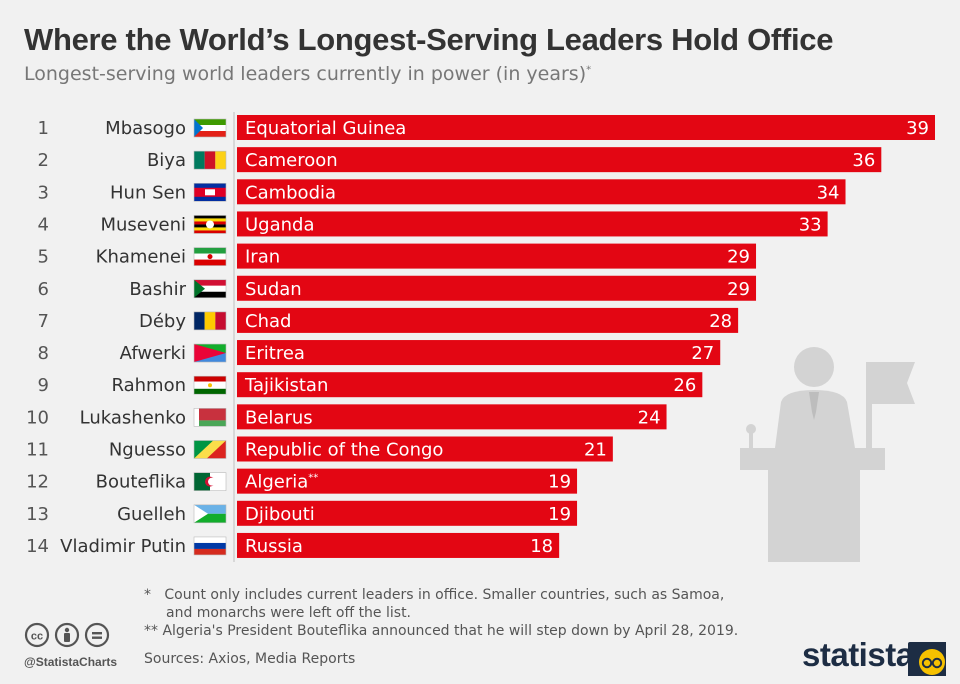  What do you see at coordinates (210, 417) in the screenshot?
I see `belarus-flag` at bounding box center [210, 417].